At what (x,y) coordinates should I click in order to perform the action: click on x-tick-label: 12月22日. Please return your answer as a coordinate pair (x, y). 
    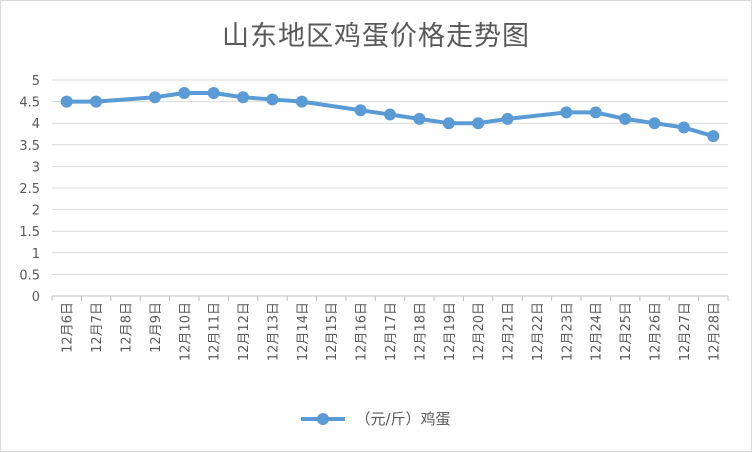
    Looking at the image, I should click on (538, 331).